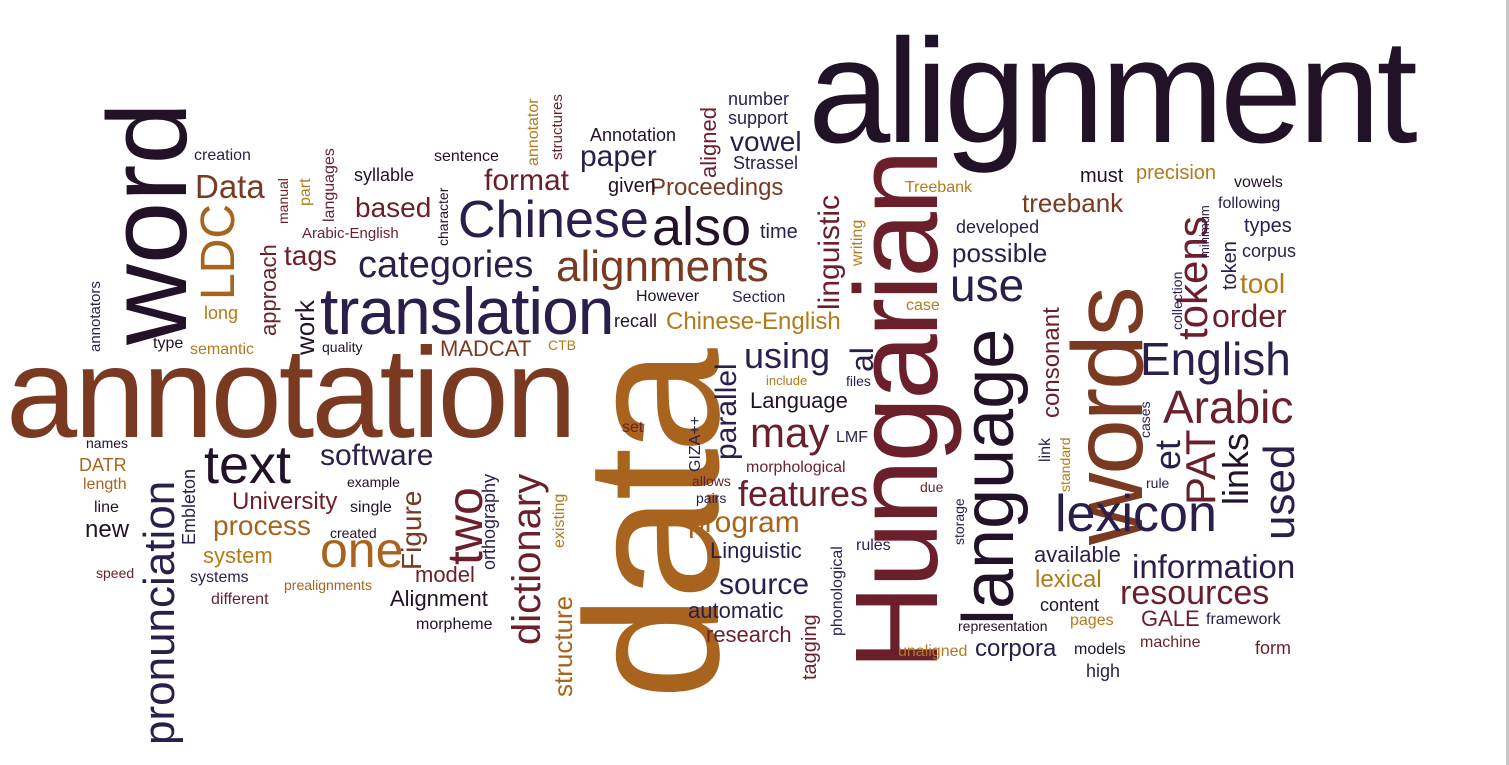  I want to click on word-standard: standard, so click(1065, 464).